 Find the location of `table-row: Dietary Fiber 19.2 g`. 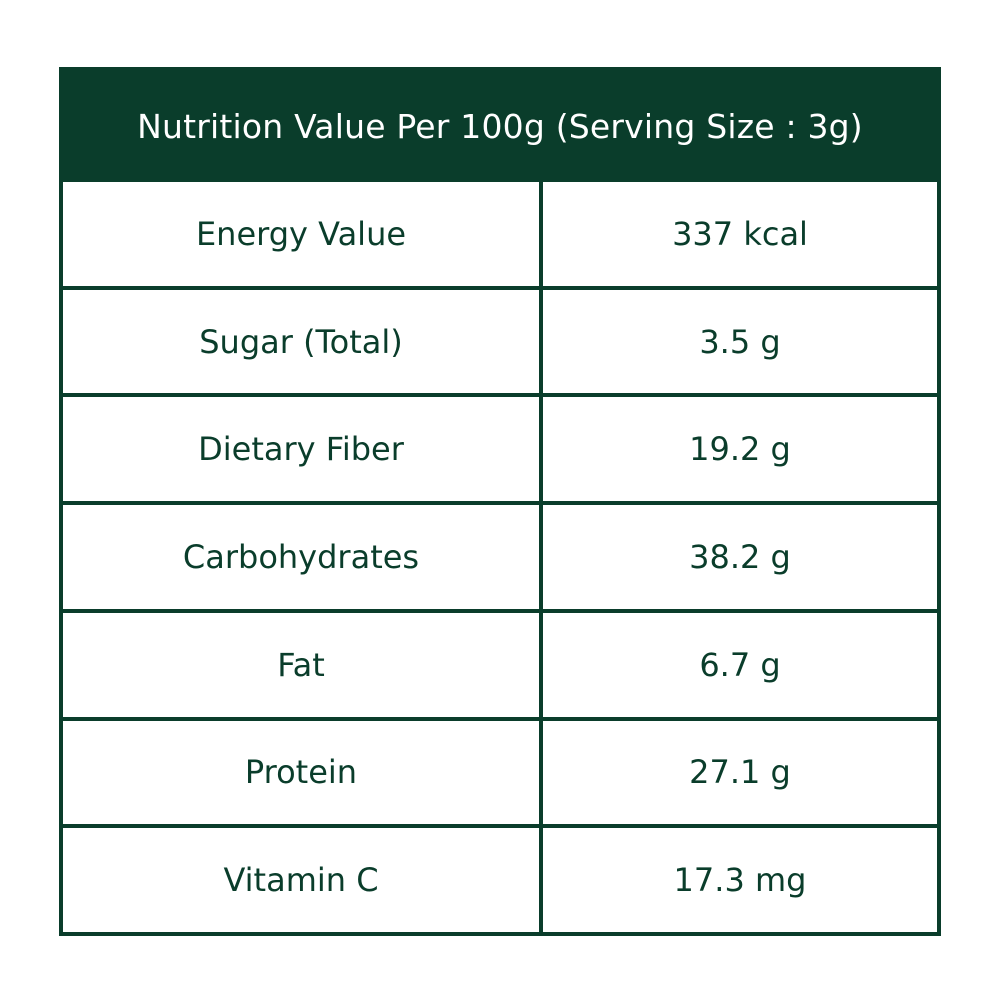

table-row: Dietary Fiber 19.2 g is located at coordinates (500, 447).